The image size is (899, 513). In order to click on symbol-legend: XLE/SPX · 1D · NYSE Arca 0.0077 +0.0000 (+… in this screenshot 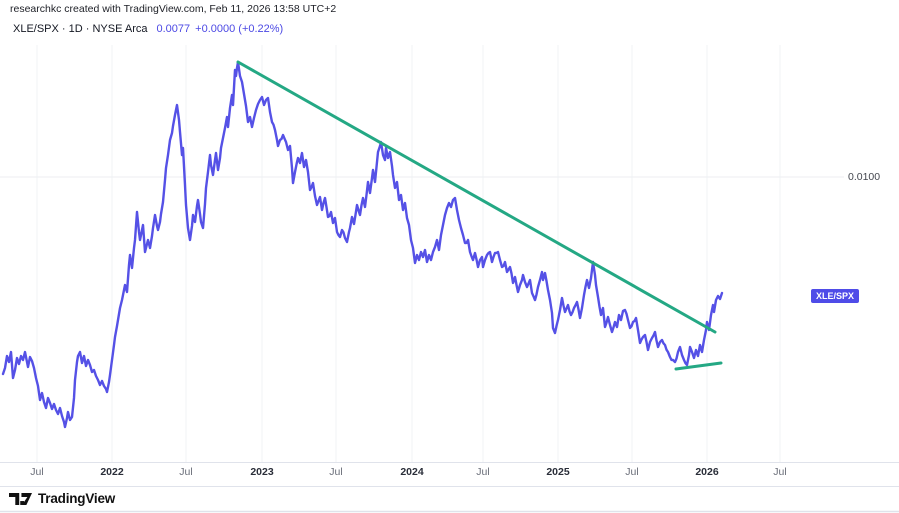, I will do `click(148, 29)`.